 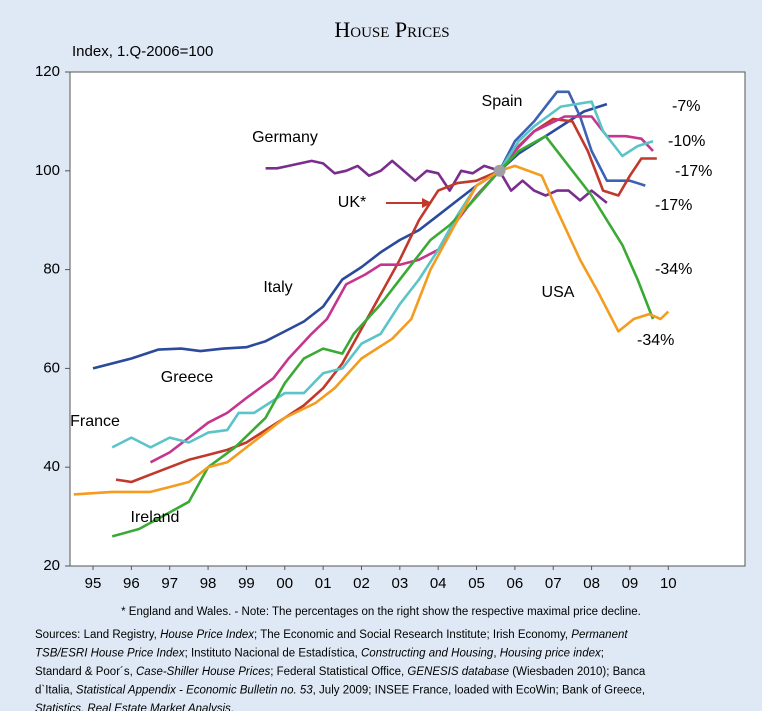 I want to click on source-segment: Statistics, Real Estate Market Analysis, so click(x=133, y=707).